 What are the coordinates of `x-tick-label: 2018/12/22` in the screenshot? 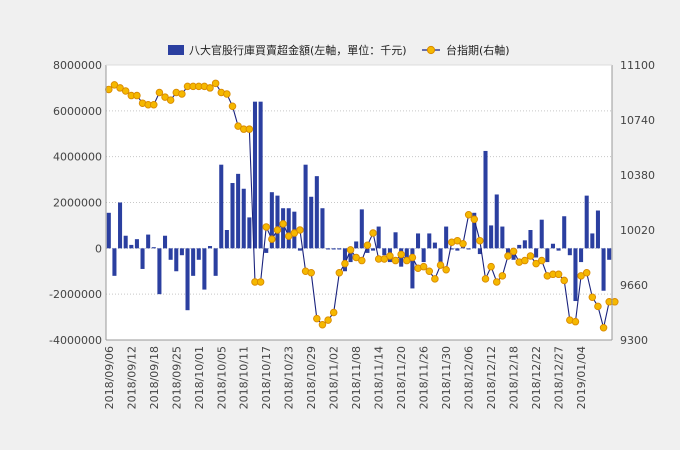 It's located at (536, 377).